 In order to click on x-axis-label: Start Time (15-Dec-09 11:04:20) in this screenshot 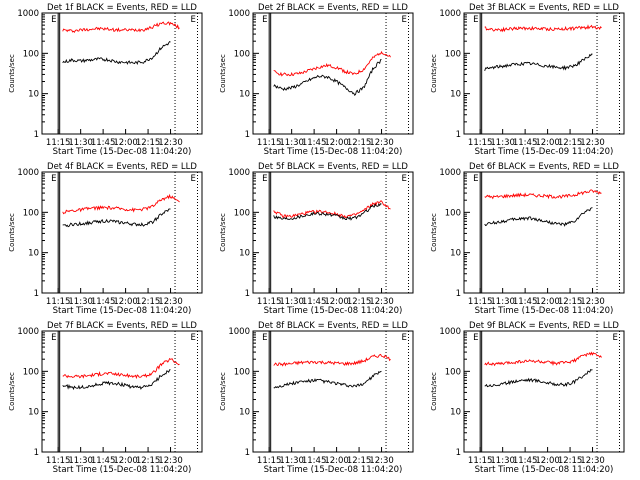, I will do `click(544, 152)`.